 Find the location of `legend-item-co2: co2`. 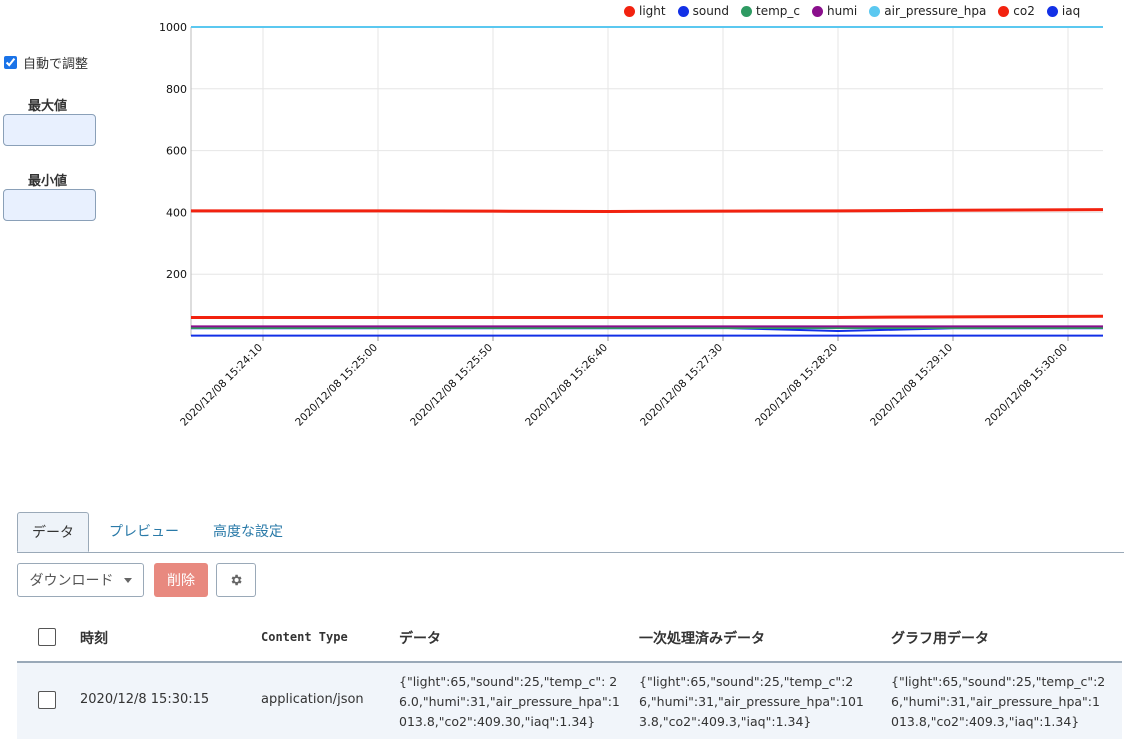

legend-item-co2: co2 is located at coordinates (1016, 11).